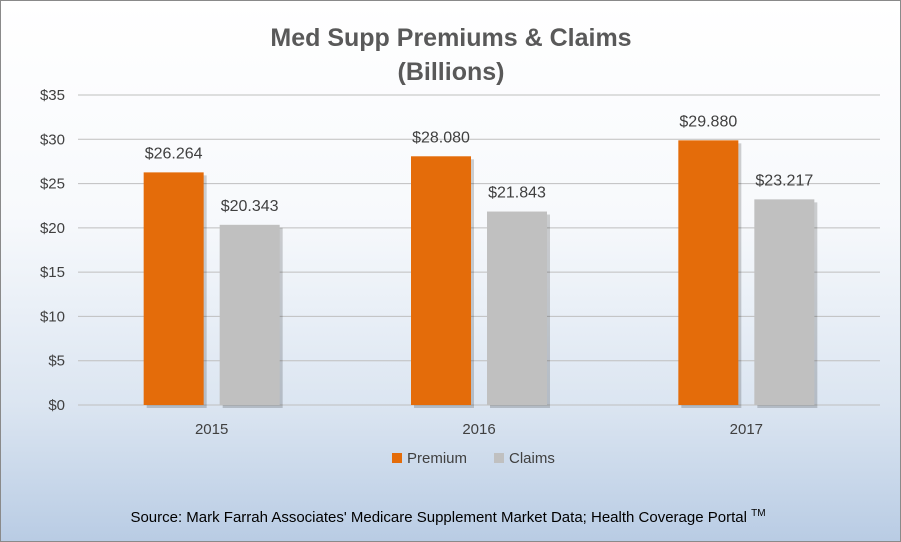  What do you see at coordinates (437, 458) in the screenshot?
I see `legend-label-premium: Premium` at bounding box center [437, 458].